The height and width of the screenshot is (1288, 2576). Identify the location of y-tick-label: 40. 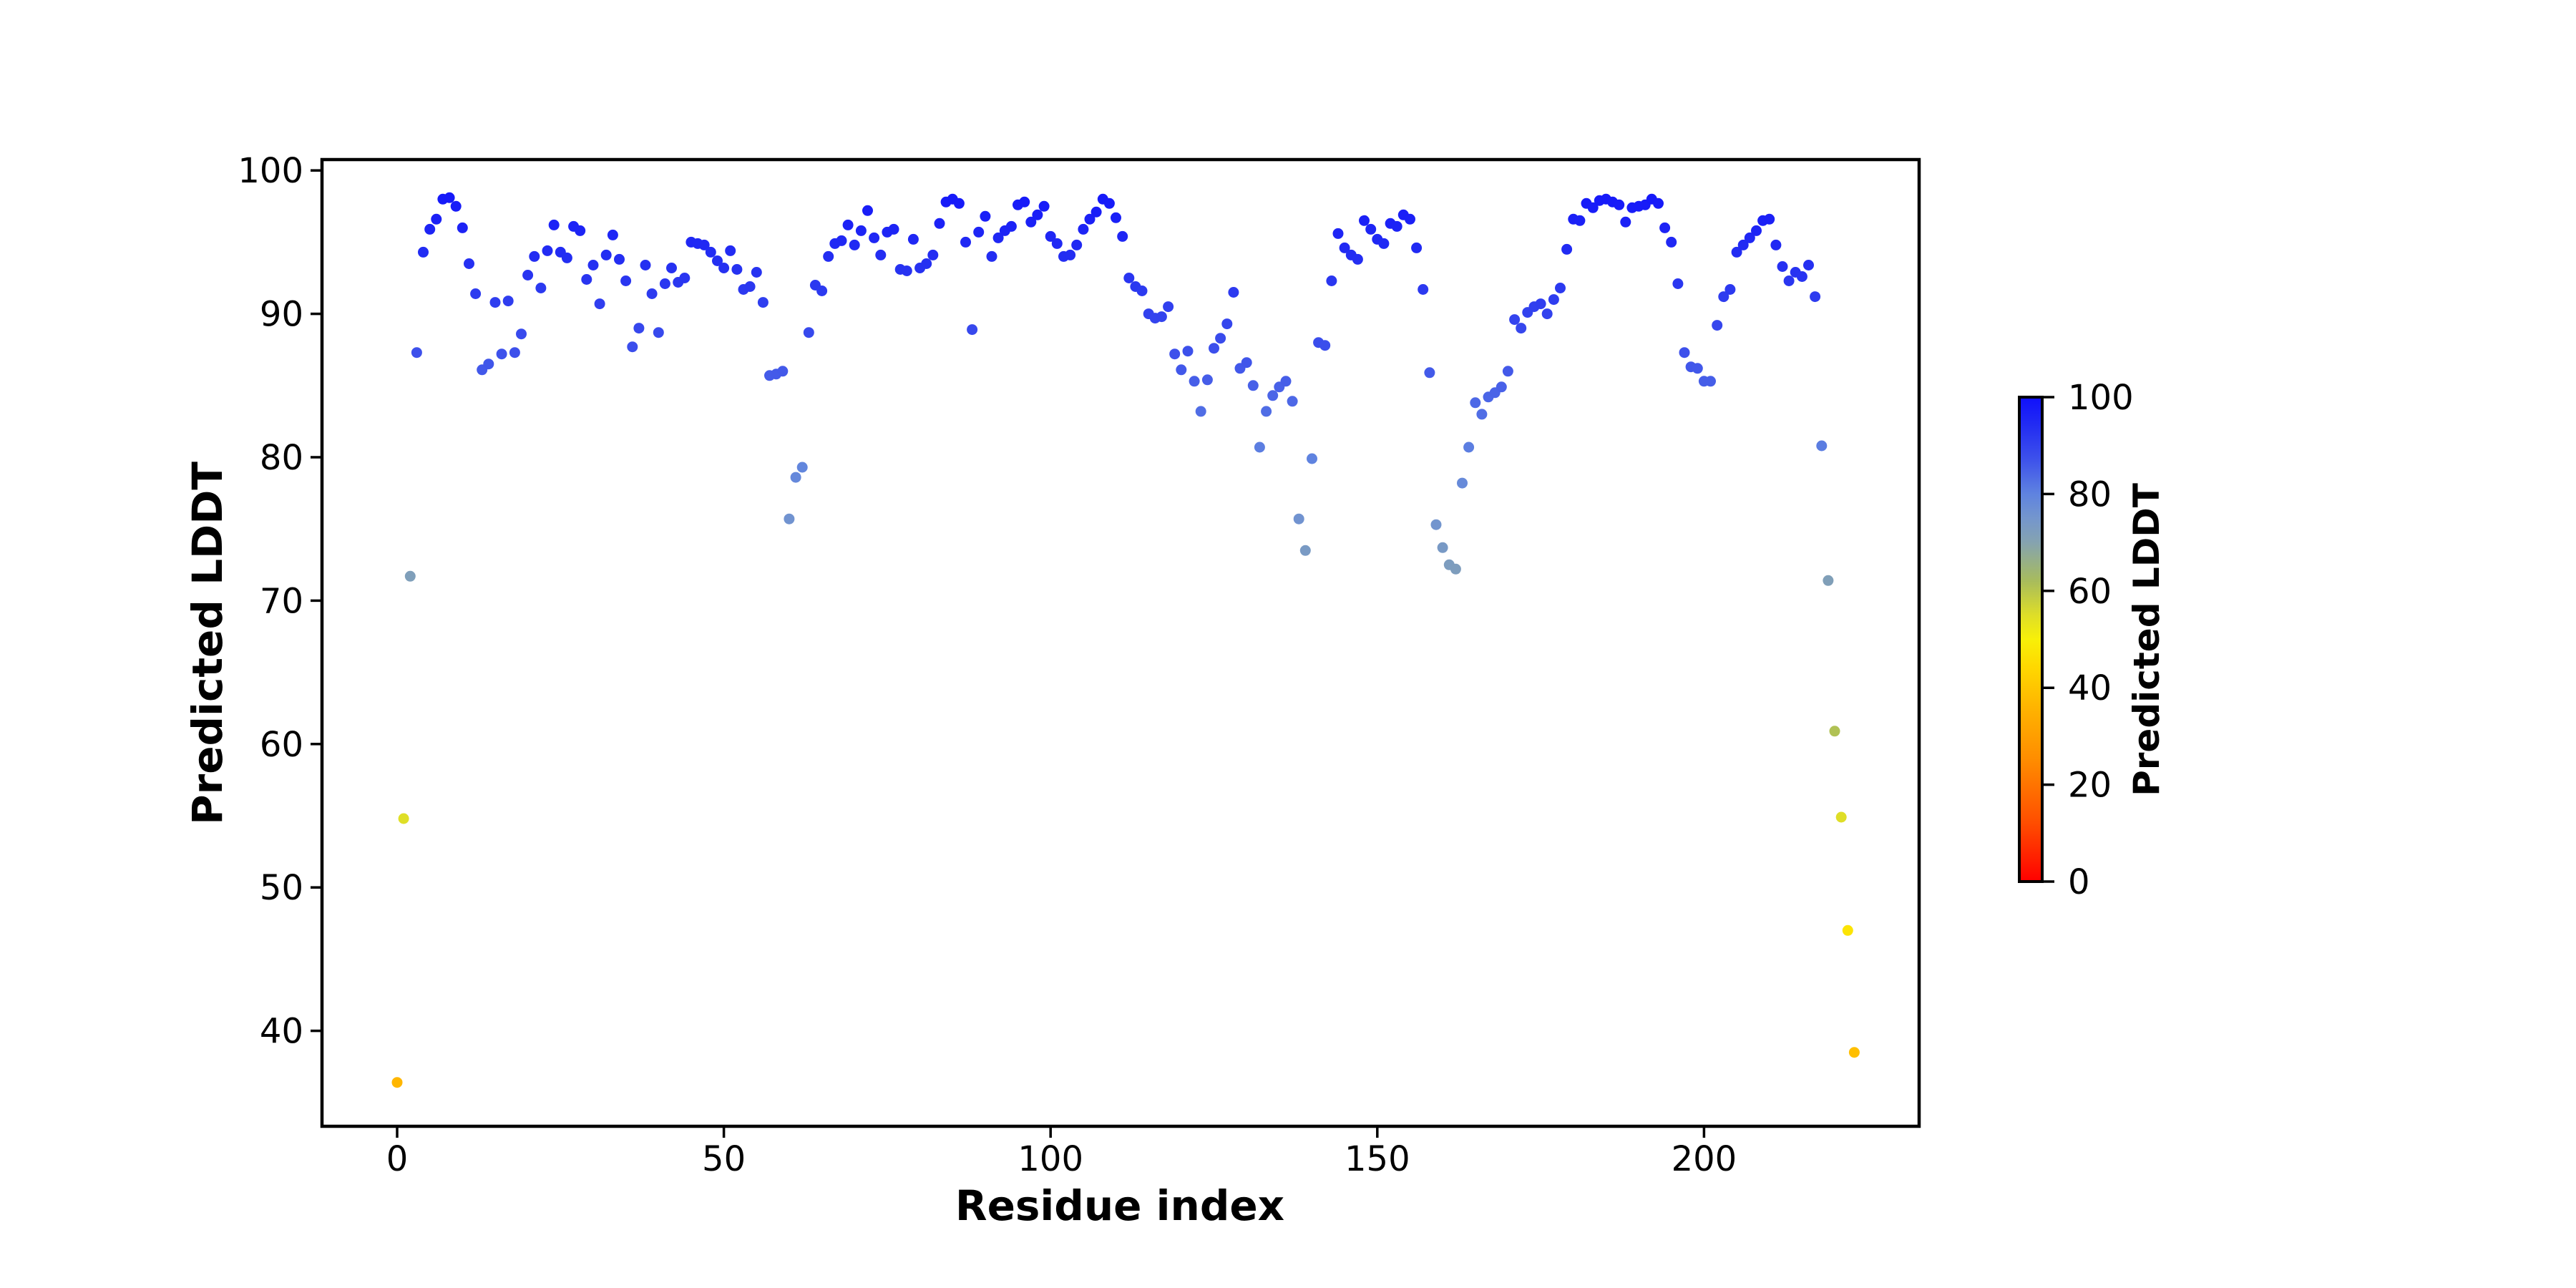
(281, 1032).